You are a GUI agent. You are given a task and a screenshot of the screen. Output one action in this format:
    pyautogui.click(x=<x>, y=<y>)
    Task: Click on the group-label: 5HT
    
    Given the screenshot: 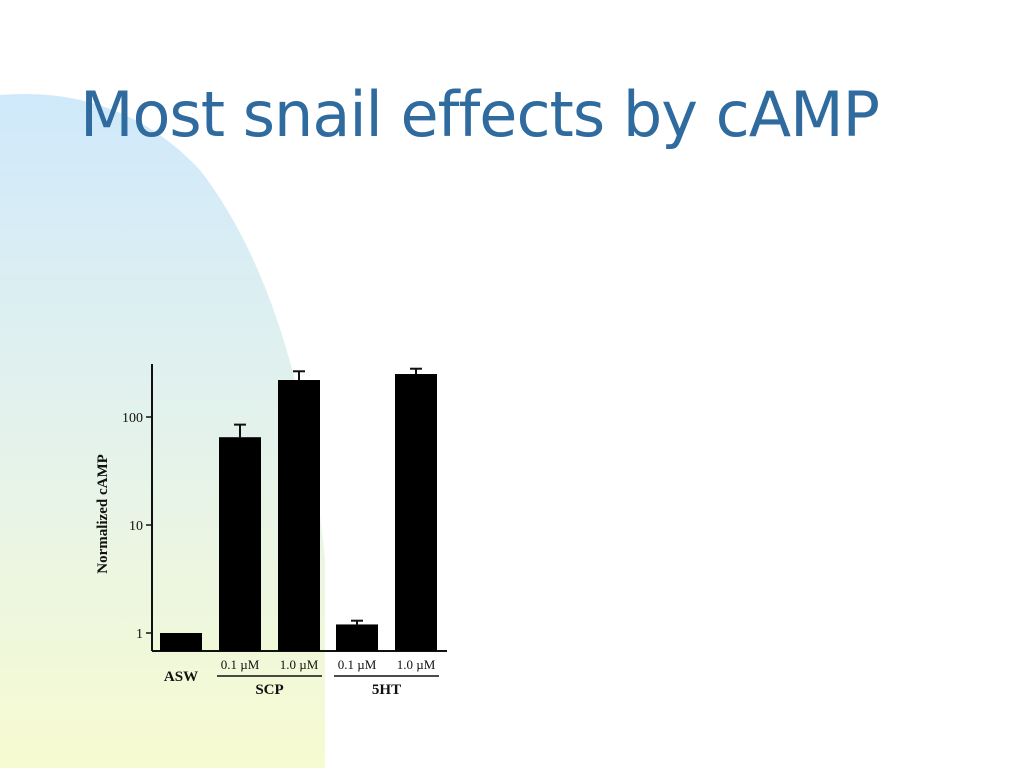 What is the action you would take?
    pyautogui.click(x=386, y=690)
    